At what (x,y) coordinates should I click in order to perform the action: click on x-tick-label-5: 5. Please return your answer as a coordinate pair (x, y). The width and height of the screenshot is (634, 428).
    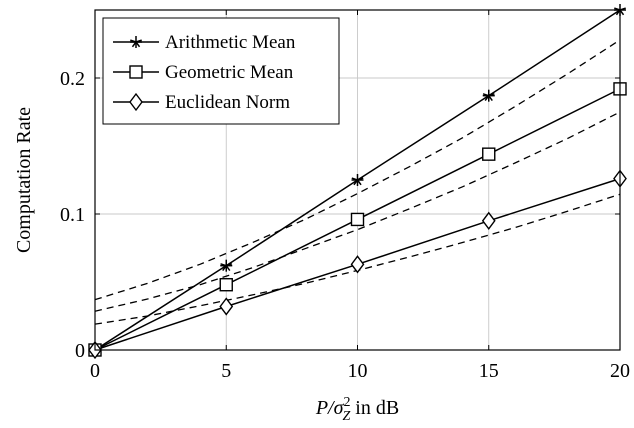
    Looking at the image, I should click on (226, 371).